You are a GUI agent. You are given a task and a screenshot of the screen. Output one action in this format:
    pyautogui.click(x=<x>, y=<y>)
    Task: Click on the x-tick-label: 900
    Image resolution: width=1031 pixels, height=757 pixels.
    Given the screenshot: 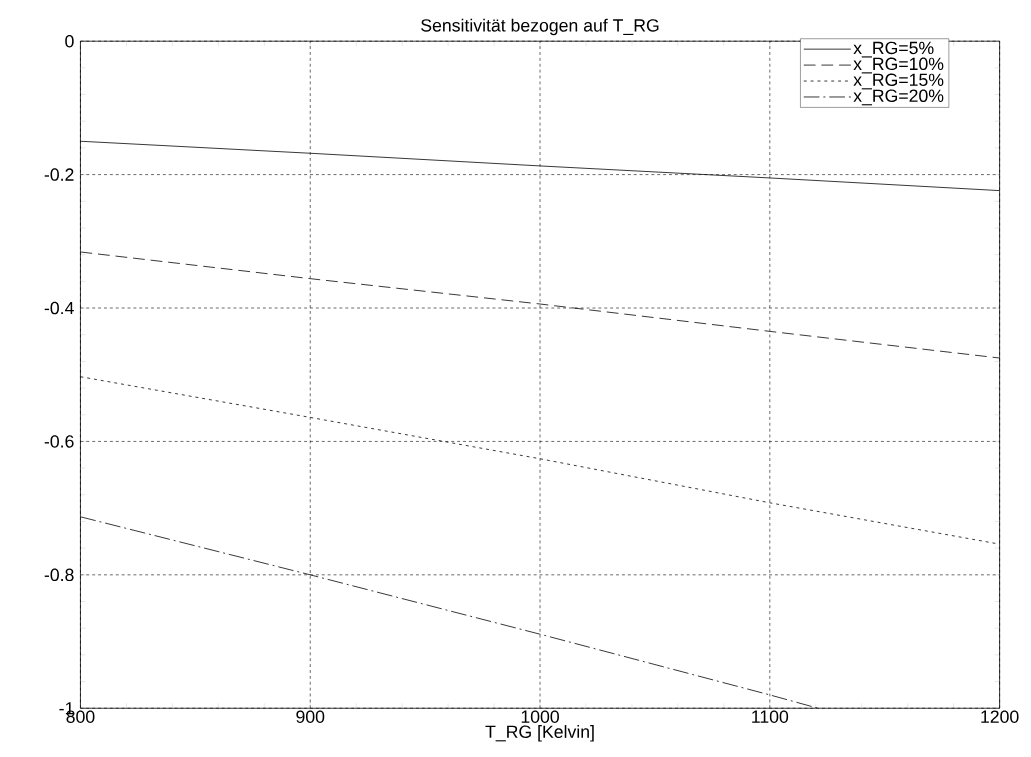 What is the action you would take?
    pyautogui.click(x=310, y=716)
    